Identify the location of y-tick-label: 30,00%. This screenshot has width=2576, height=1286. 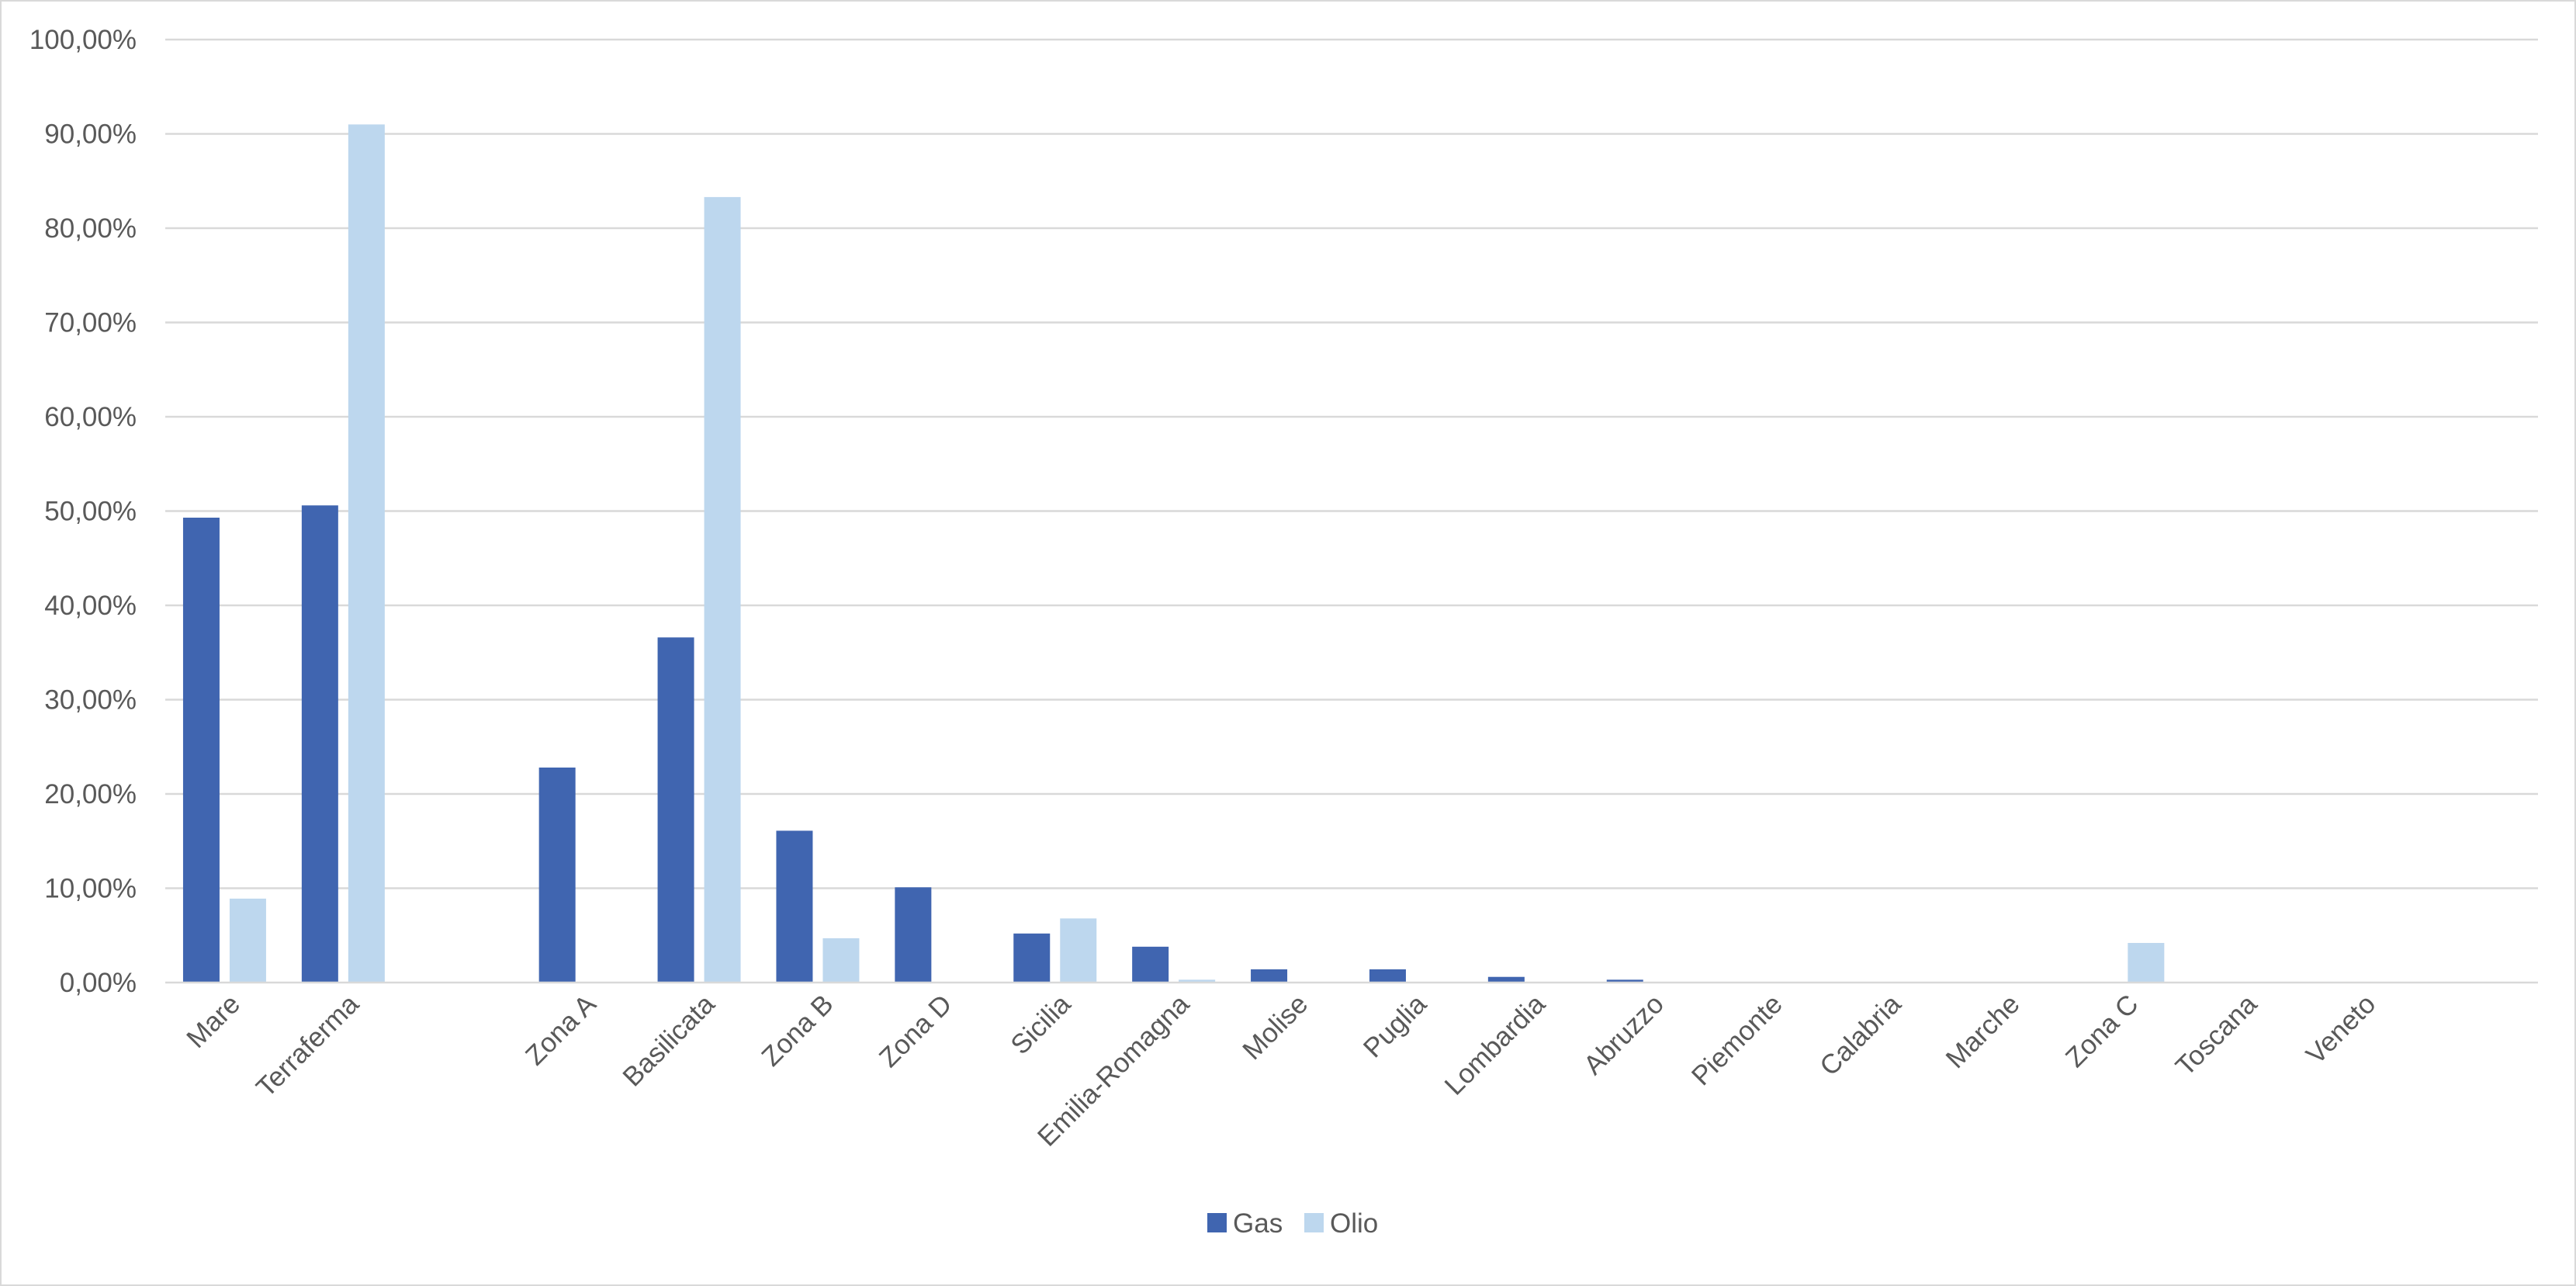
(90, 700).